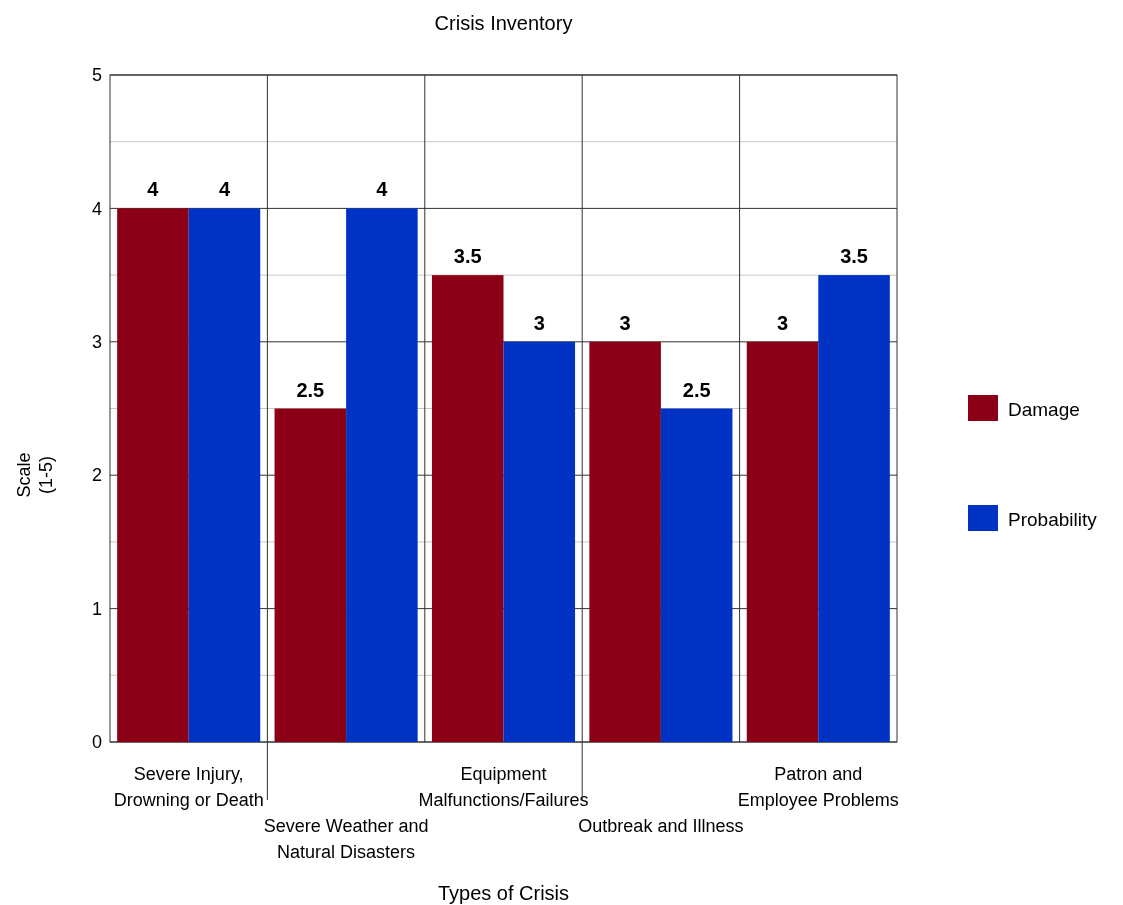 This screenshot has width=1123, height=905. What do you see at coordinates (503, 23) in the screenshot?
I see `chart-title: Crisis Inventory` at bounding box center [503, 23].